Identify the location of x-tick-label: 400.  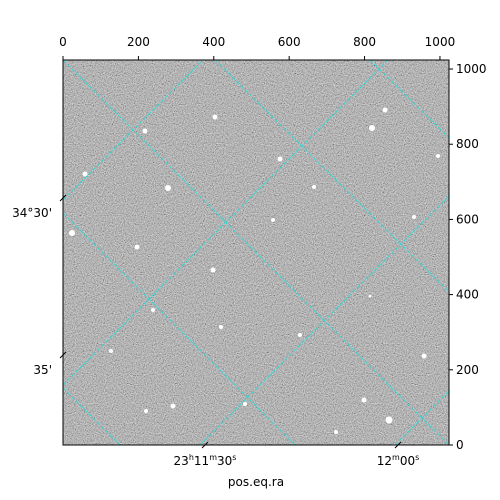
(213, 42).